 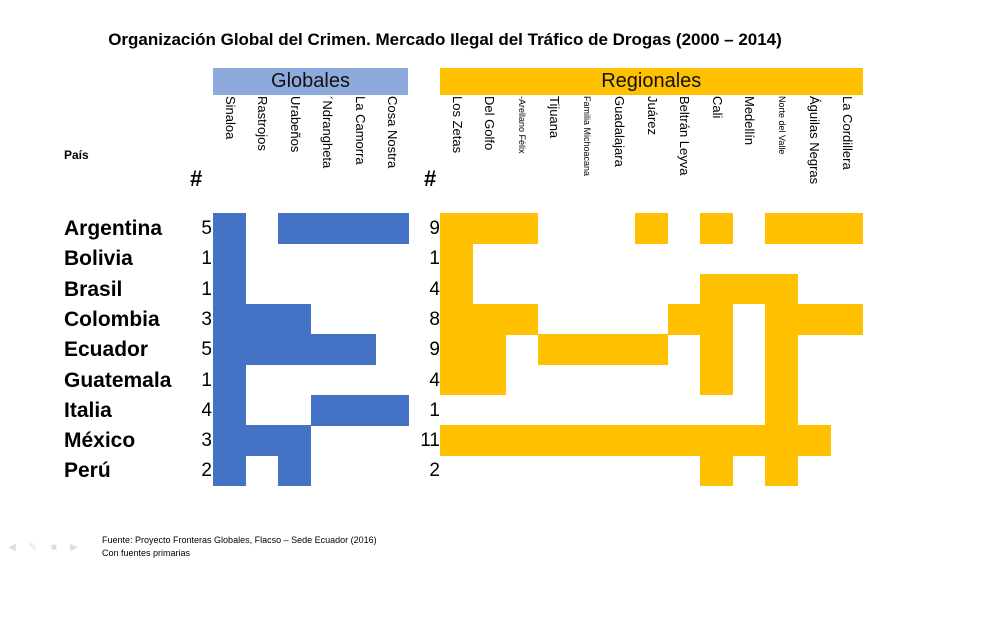 I want to click on group-header-globales: Globales, so click(x=310, y=81).